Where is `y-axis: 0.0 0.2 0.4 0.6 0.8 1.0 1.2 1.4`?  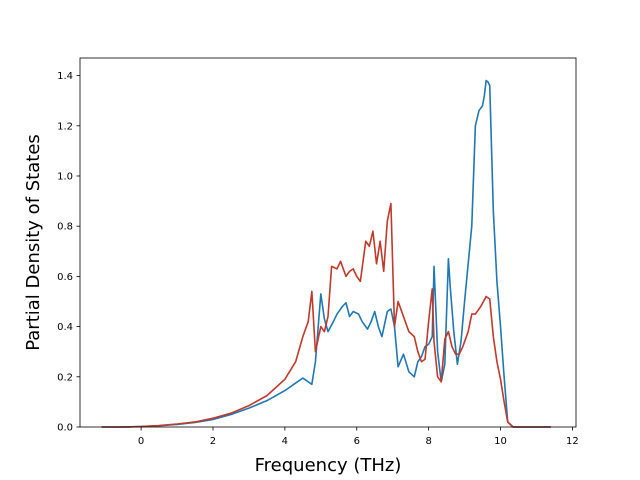 y-axis: 0.0 0.2 0.4 0.6 0.8 1.0 1.2 1.4 is located at coordinates (68, 252).